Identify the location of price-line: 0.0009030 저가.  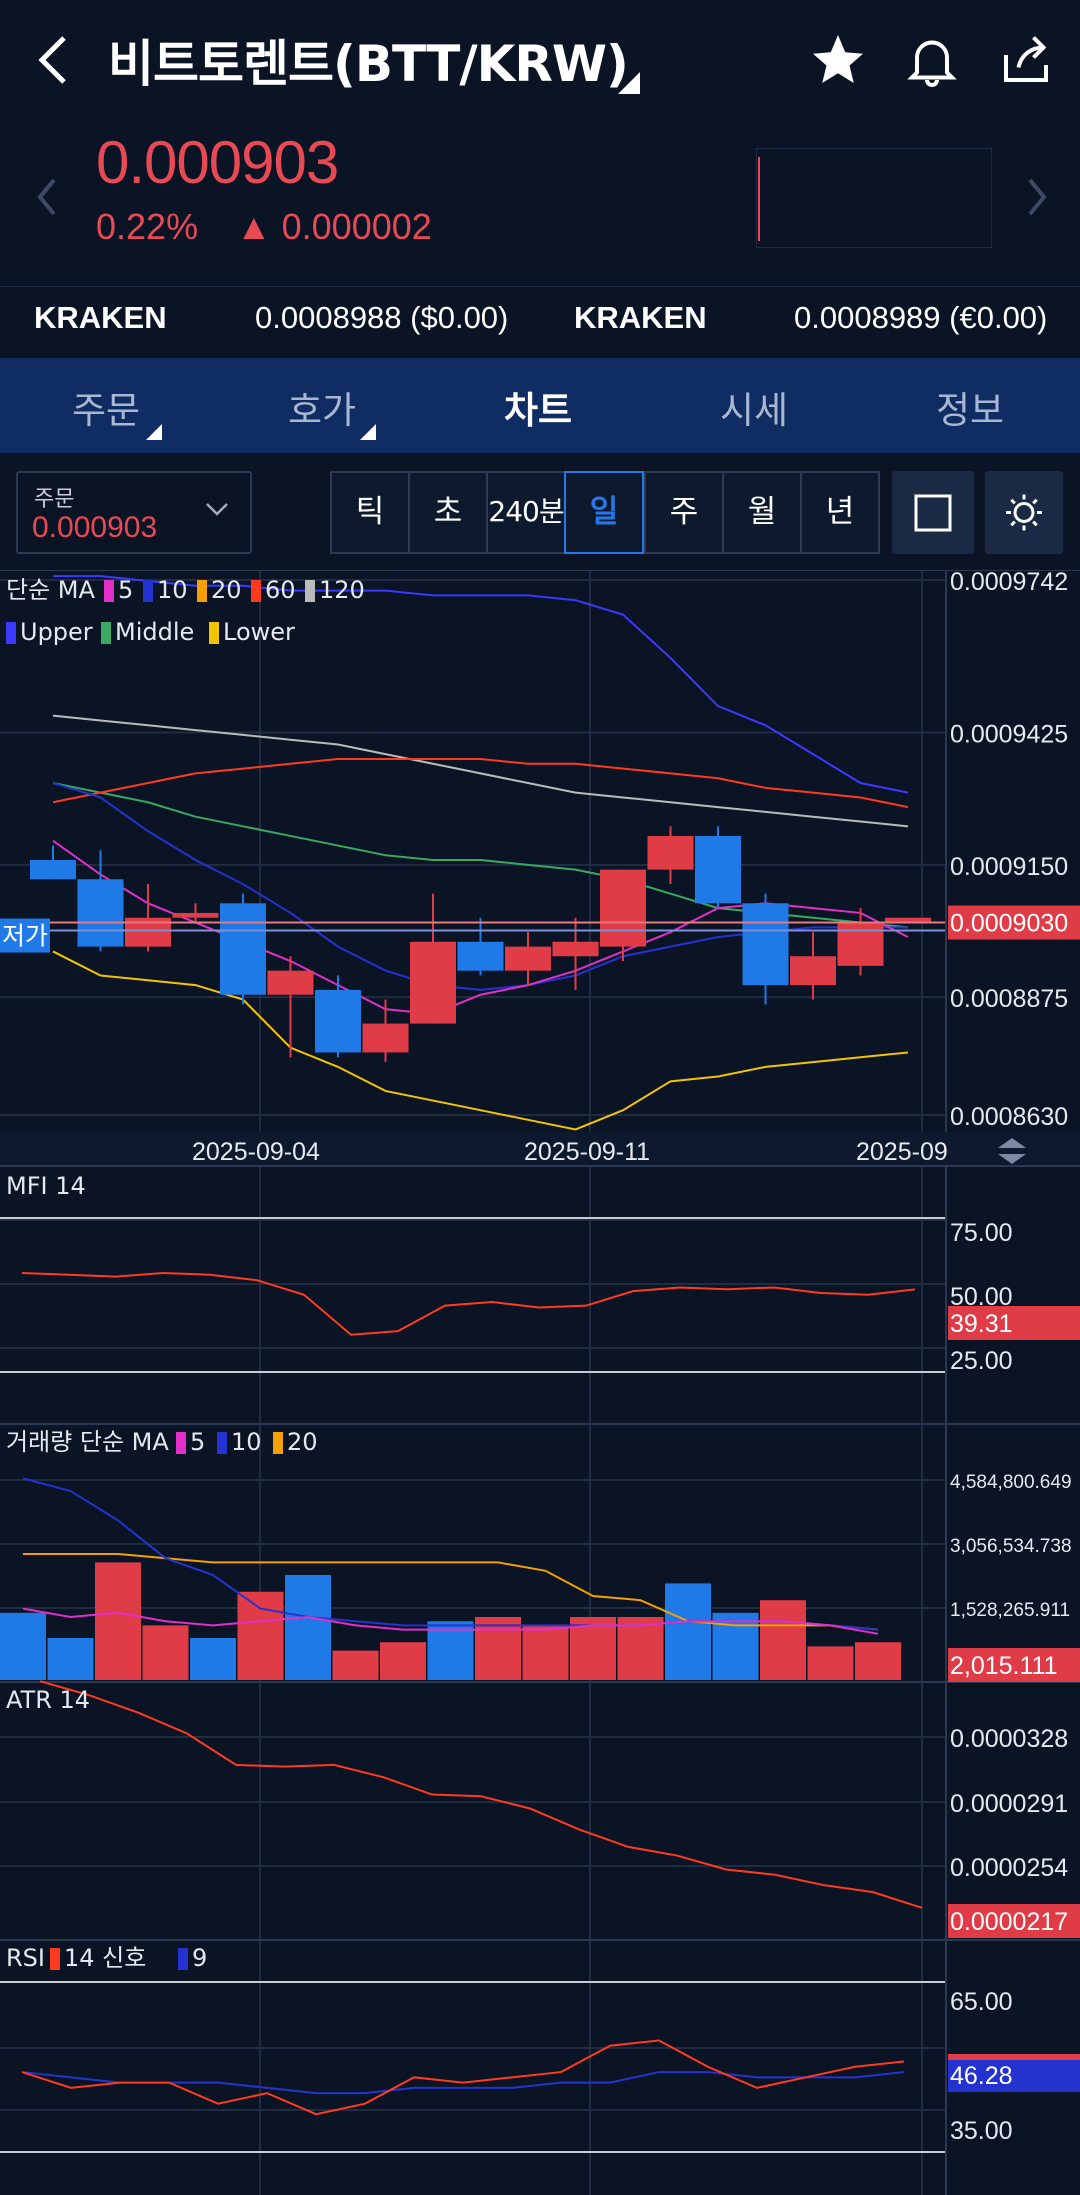
(540, 929).